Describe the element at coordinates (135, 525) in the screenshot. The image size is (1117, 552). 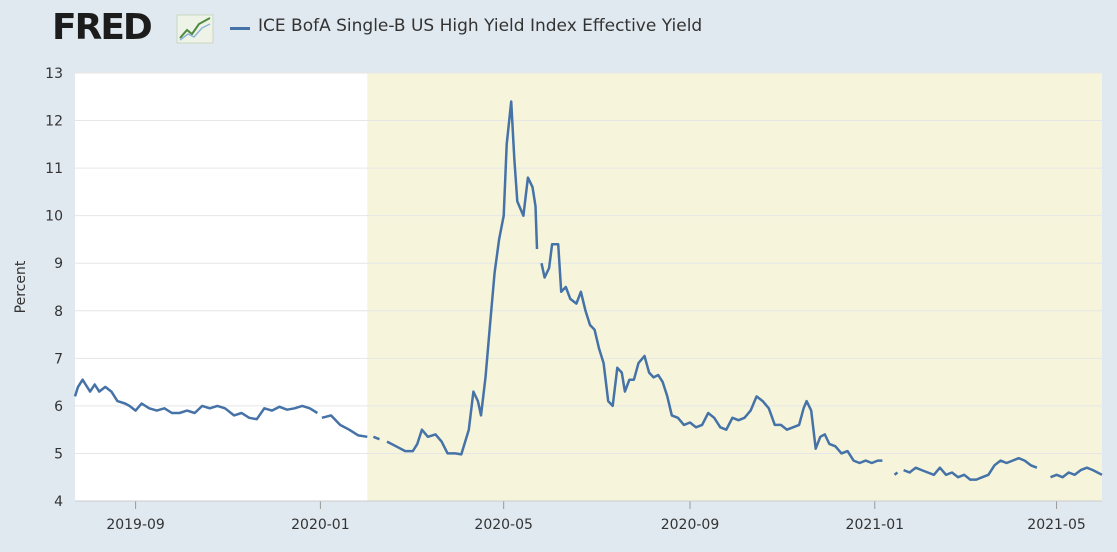
I see `x-tick-label: 2019-09` at that location.